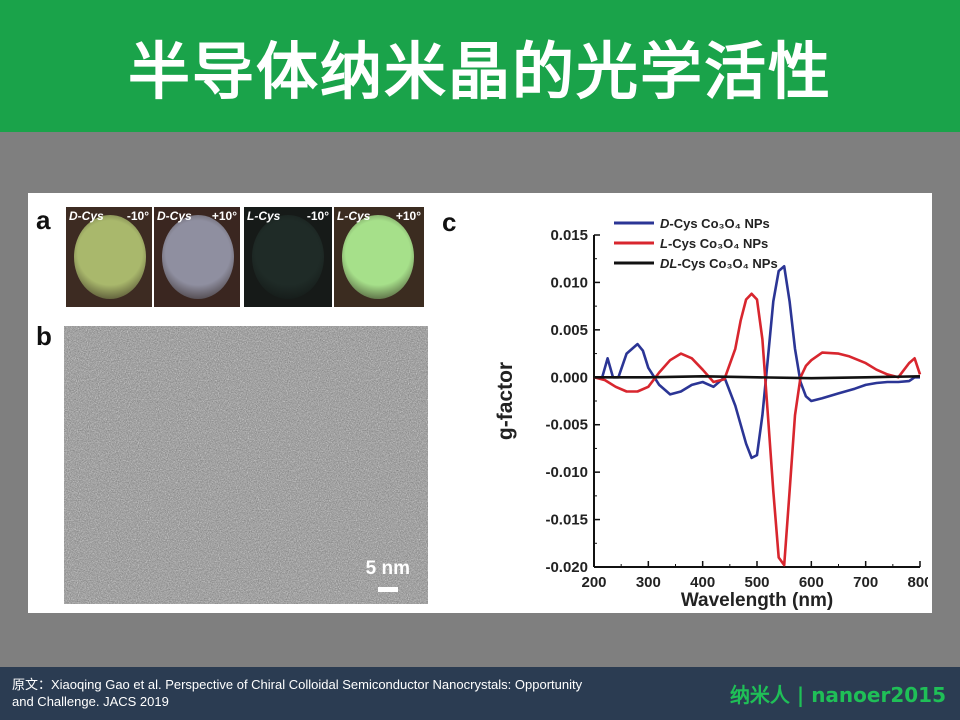 This screenshot has width=960, height=720. Describe the element at coordinates (865, 582) in the screenshot. I see `x-tick-label: 700` at that location.